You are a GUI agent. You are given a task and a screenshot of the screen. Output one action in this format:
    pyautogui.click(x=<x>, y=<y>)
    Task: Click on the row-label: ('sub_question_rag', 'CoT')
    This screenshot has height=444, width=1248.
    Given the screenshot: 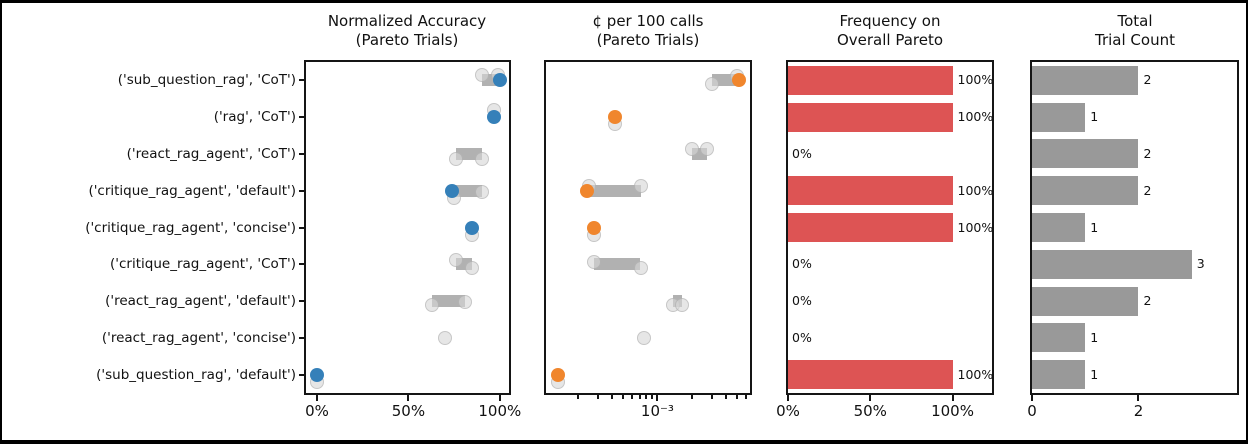 What is the action you would take?
    pyautogui.click(x=206, y=80)
    